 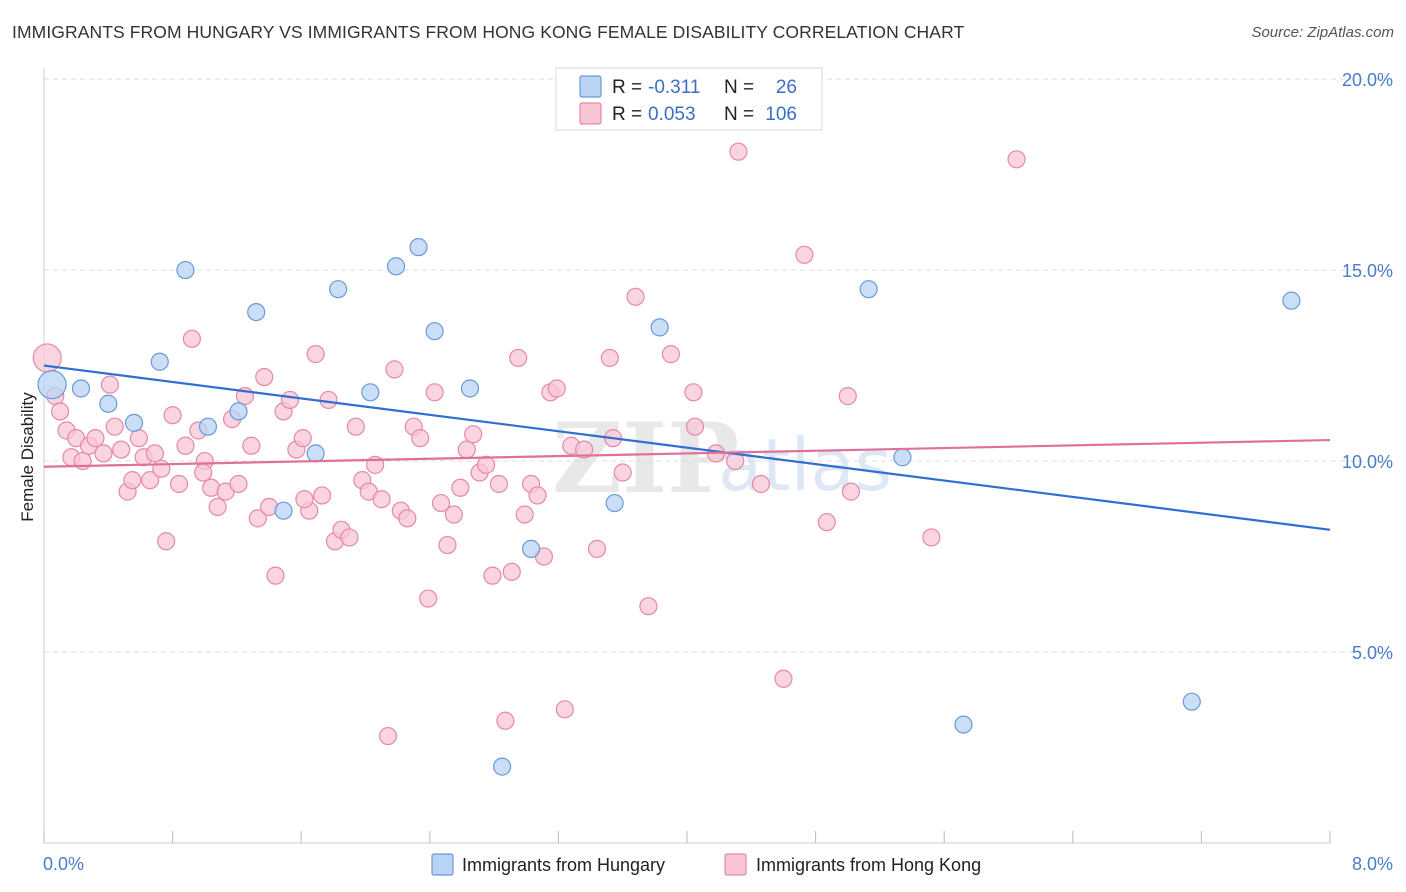 What do you see at coordinates (739, 87) in the screenshot?
I see `legend-n-label-1: N =` at bounding box center [739, 87].